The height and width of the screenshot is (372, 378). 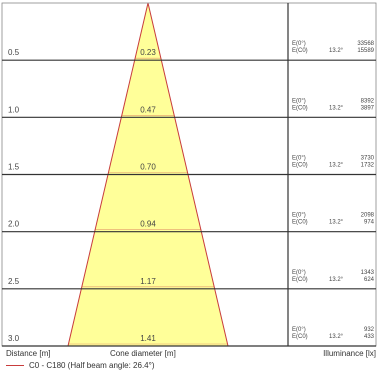 I want to click on ec0-value: 433, so click(x=369, y=337).